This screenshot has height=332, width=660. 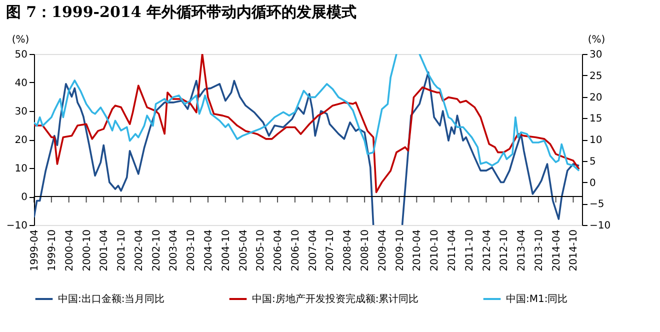 What do you see at coordinates (244, 251) in the screenshot?
I see `x-tick-label: 2005-04` at bounding box center [244, 251].